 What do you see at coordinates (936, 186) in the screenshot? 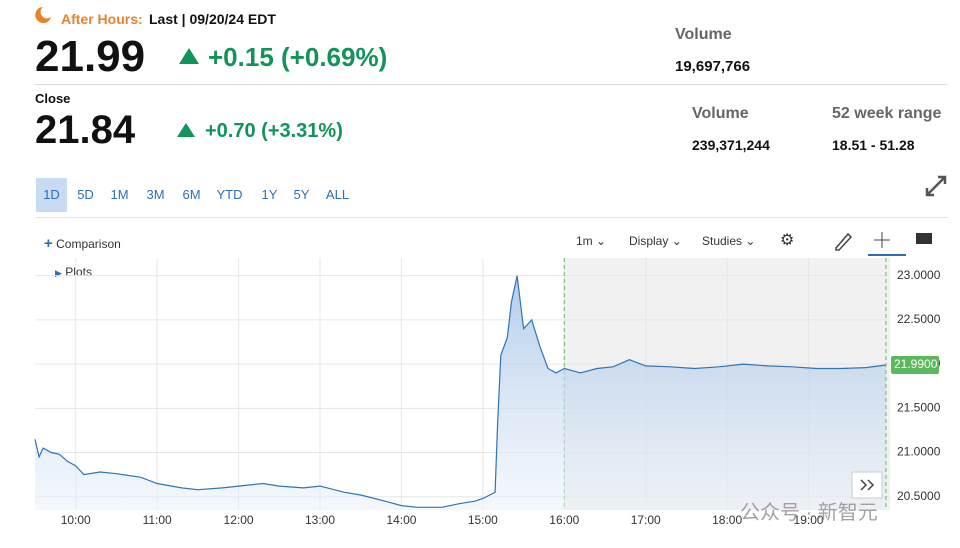
I see `expand-icon` at bounding box center [936, 186].